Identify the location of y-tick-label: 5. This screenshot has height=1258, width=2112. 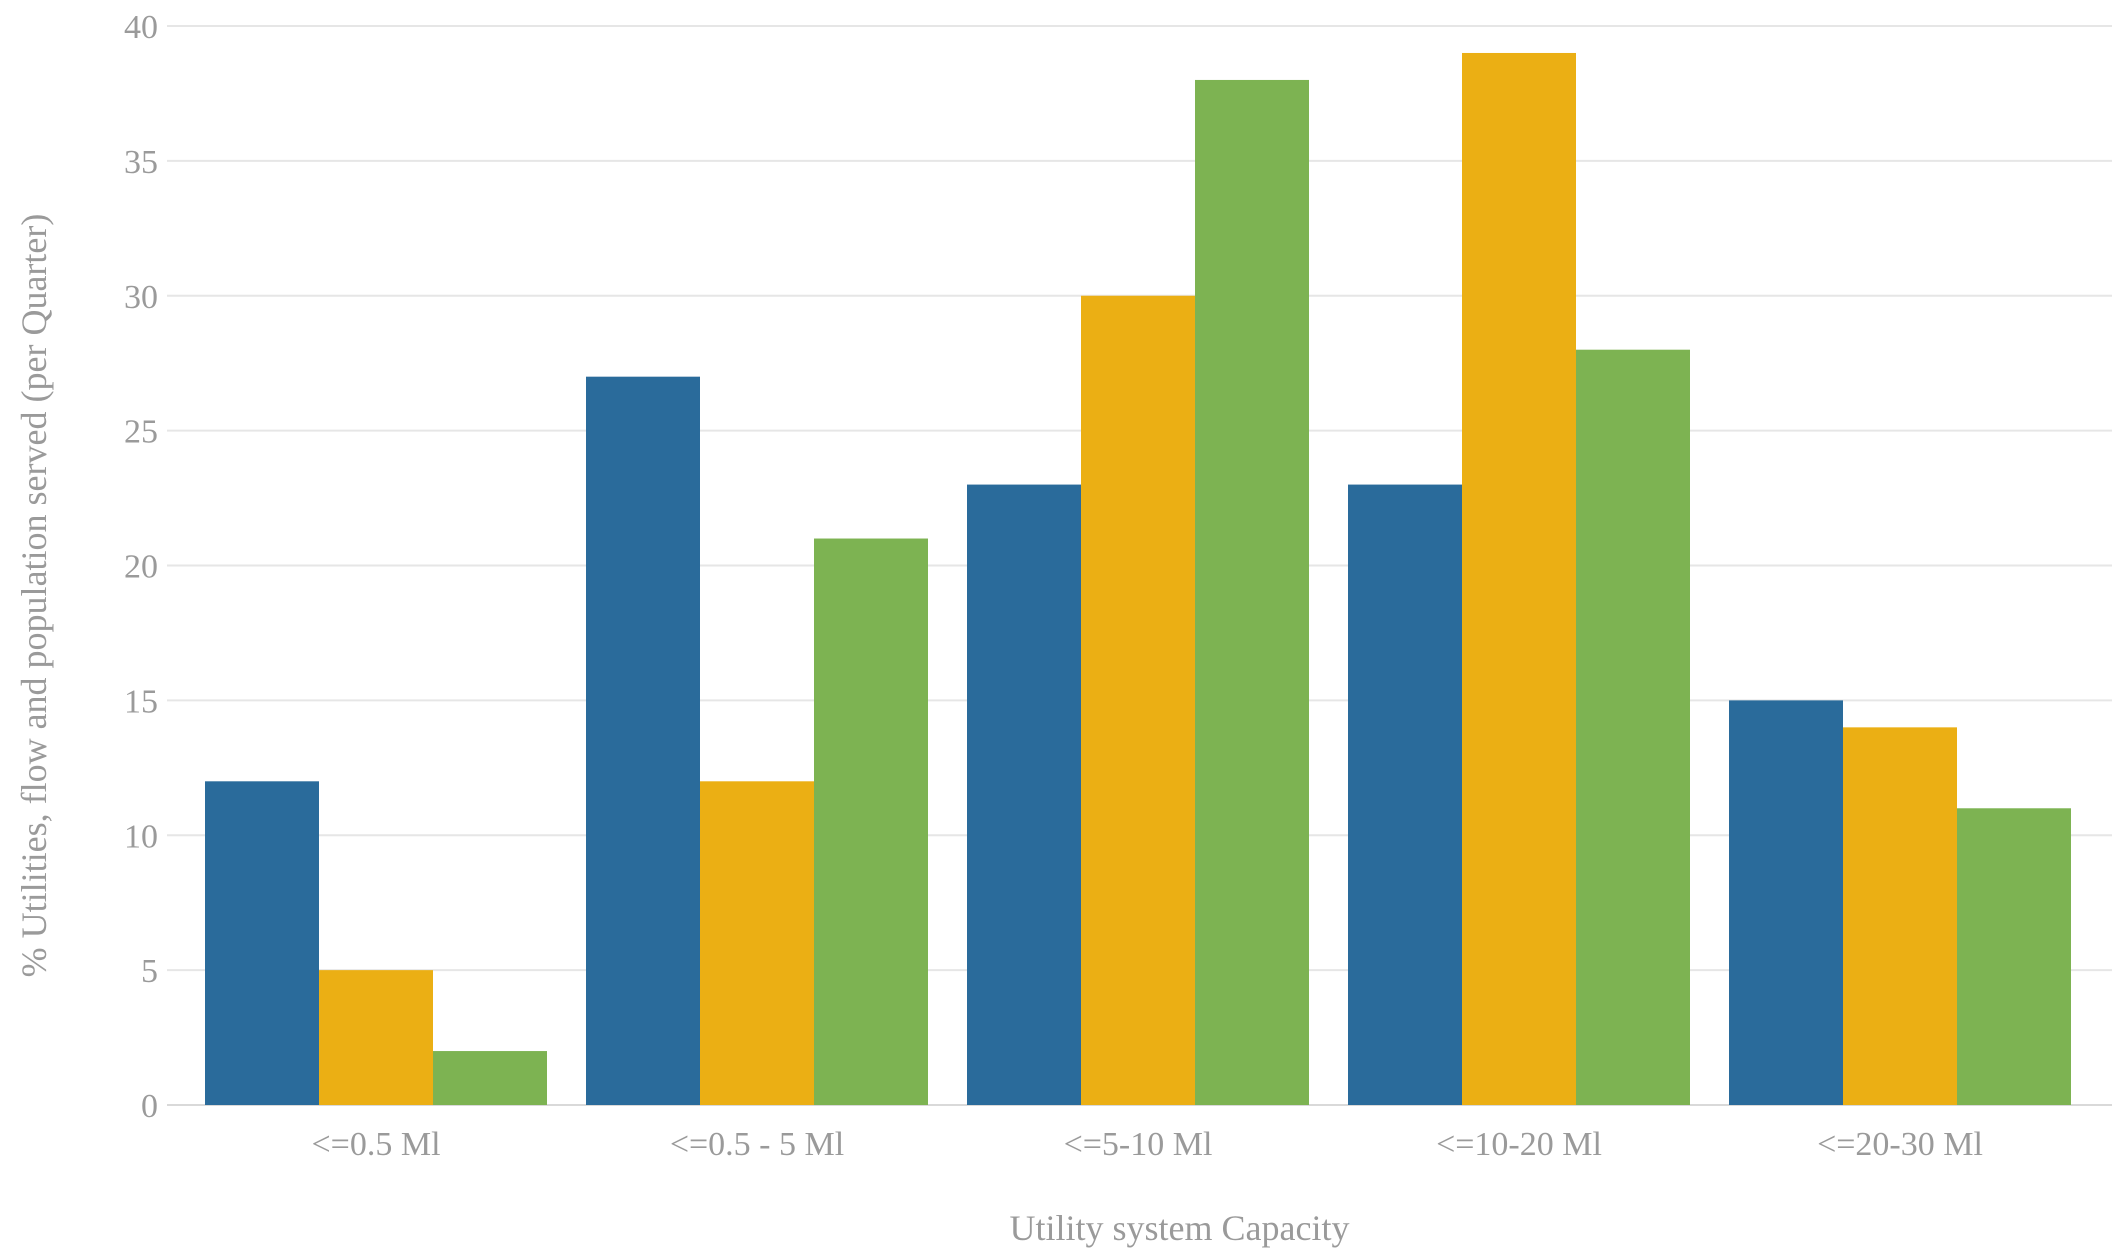
(149, 971).